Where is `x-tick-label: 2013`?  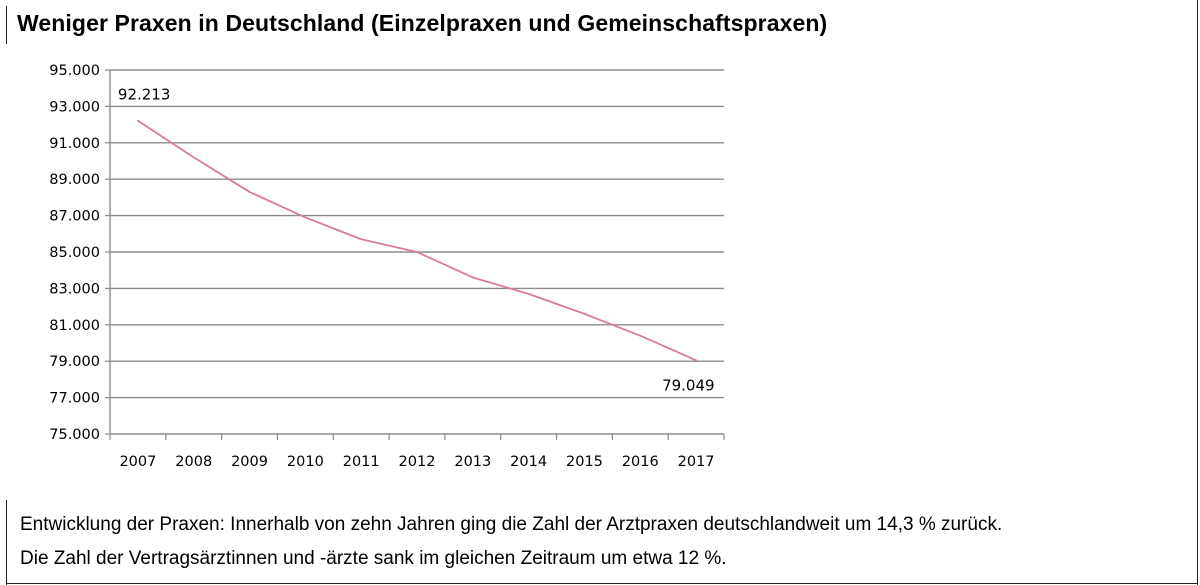 x-tick-label: 2013 is located at coordinates (472, 462).